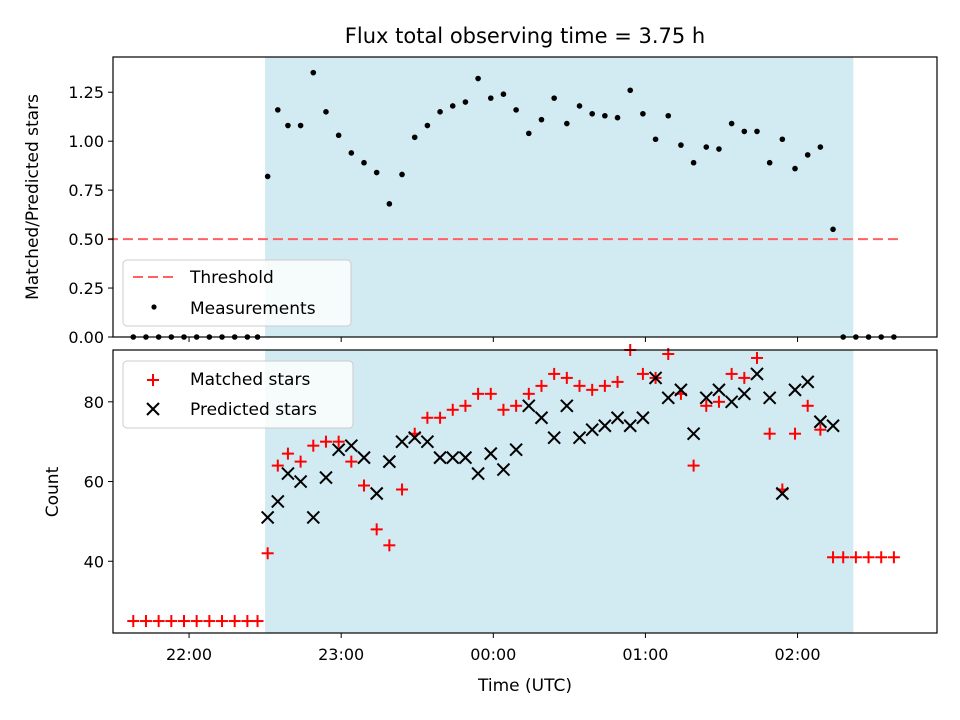 The image size is (960, 720). Describe the element at coordinates (90, 215) in the screenshot. I see `top-y-axis: 0.00 0.25 0.50 0.75 1.00 1.25` at that location.